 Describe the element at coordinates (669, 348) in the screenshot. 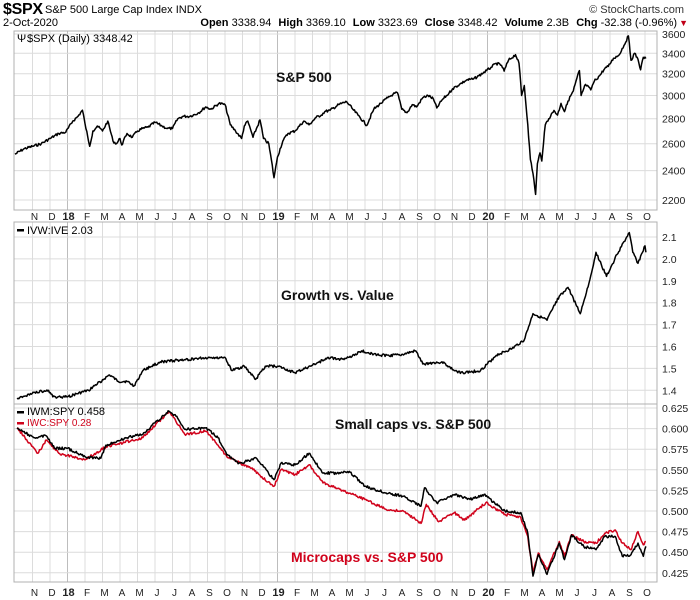

I see `y-tick-label: 1.6` at that location.